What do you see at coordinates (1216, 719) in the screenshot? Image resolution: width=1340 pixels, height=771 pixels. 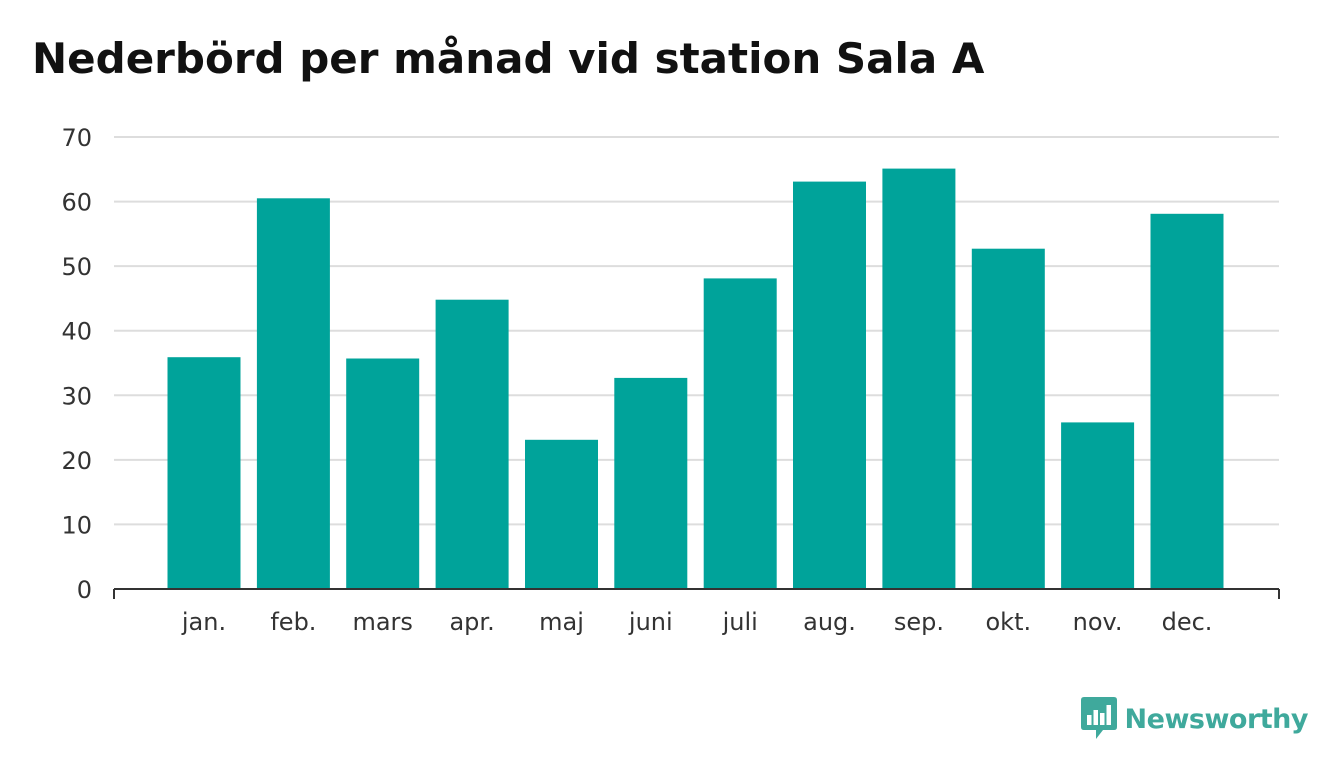 I see `brand-name: Newsworthy` at bounding box center [1216, 719].